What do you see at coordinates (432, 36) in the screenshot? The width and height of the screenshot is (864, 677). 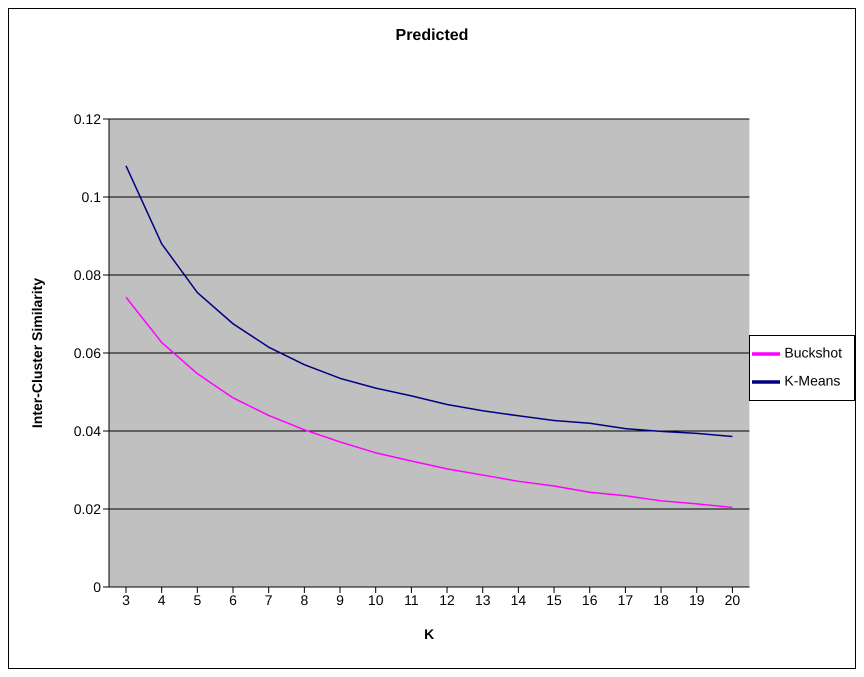 I see `chart-title: Predicted` at bounding box center [432, 36].